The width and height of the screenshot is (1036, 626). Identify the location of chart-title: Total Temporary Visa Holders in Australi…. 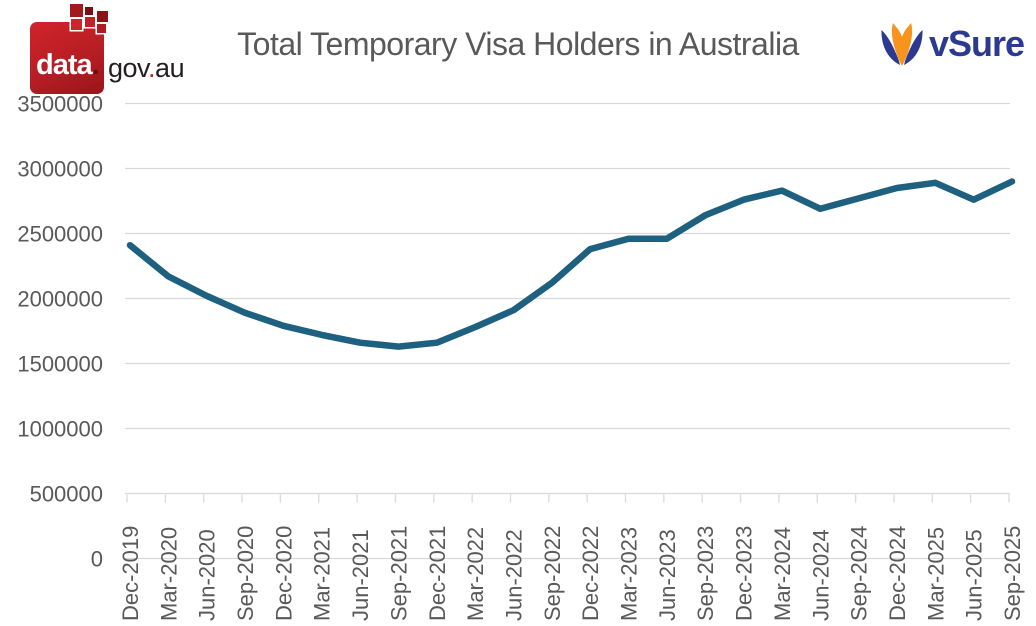
(518, 44).